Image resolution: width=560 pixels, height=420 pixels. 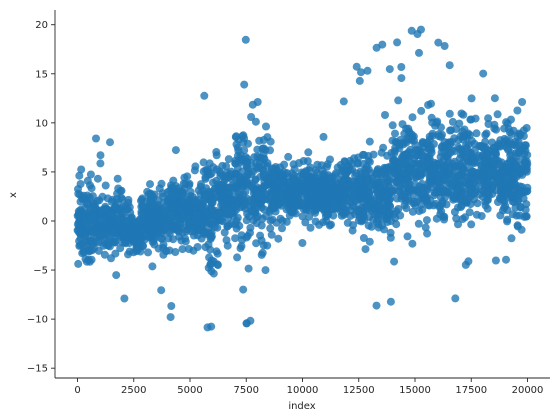 I want to click on y-tick-label: 20, so click(x=41, y=25).